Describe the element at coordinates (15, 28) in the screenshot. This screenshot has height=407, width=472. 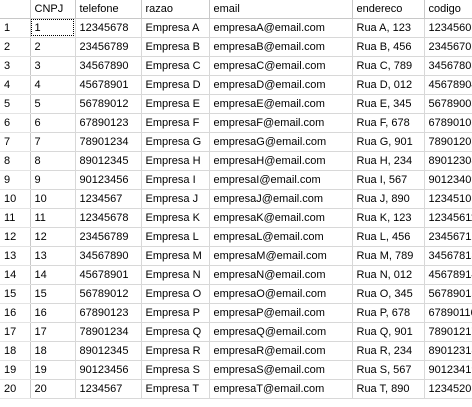
I see `row-number: 1` at that location.